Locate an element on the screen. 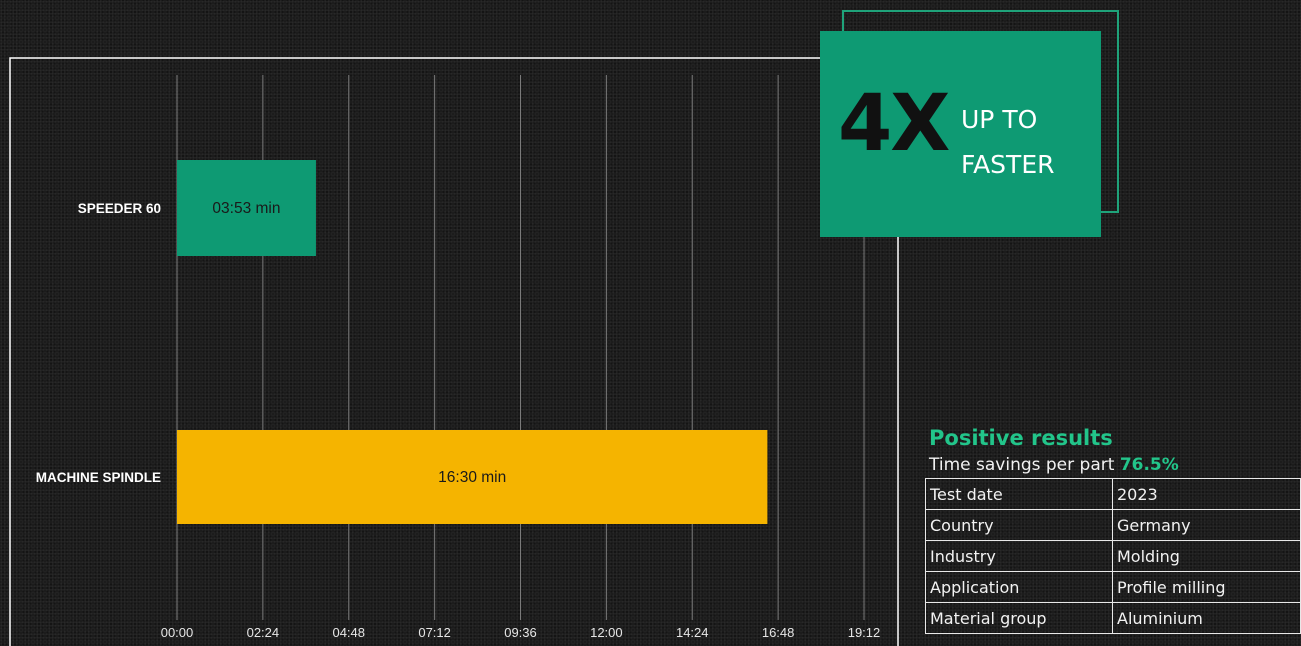 The height and width of the screenshot is (646, 1301). x-tick-label: 09:36 is located at coordinates (520, 632).